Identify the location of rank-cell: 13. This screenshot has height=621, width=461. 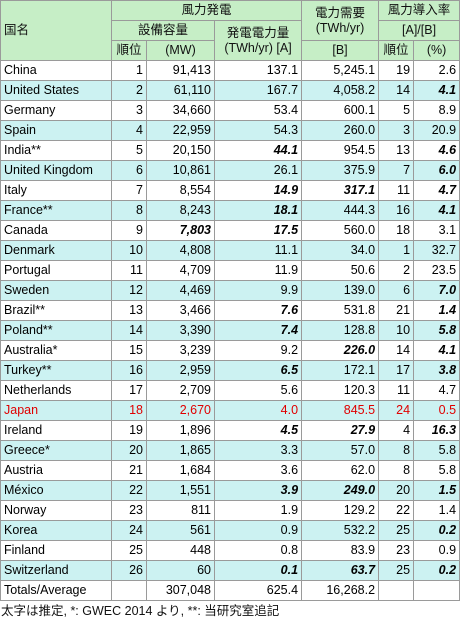
(129, 310).